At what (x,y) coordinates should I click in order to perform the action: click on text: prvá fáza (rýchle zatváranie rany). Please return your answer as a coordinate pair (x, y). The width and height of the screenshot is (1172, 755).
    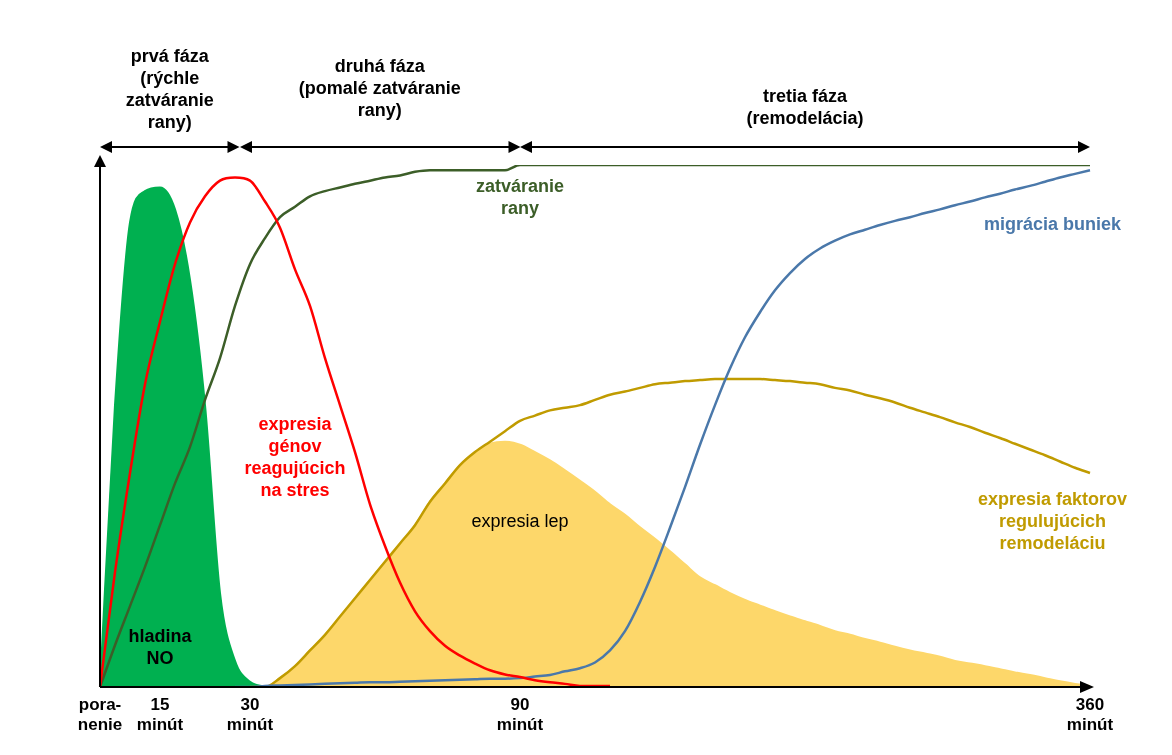
    Looking at the image, I should click on (169, 89).